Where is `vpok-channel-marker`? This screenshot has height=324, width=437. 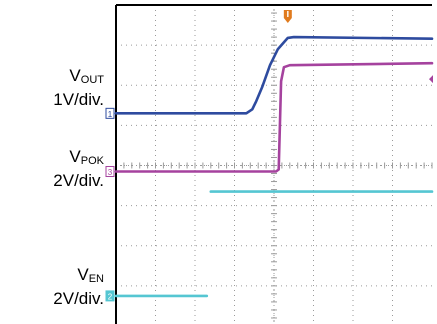 vpok-channel-marker is located at coordinates (110, 172).